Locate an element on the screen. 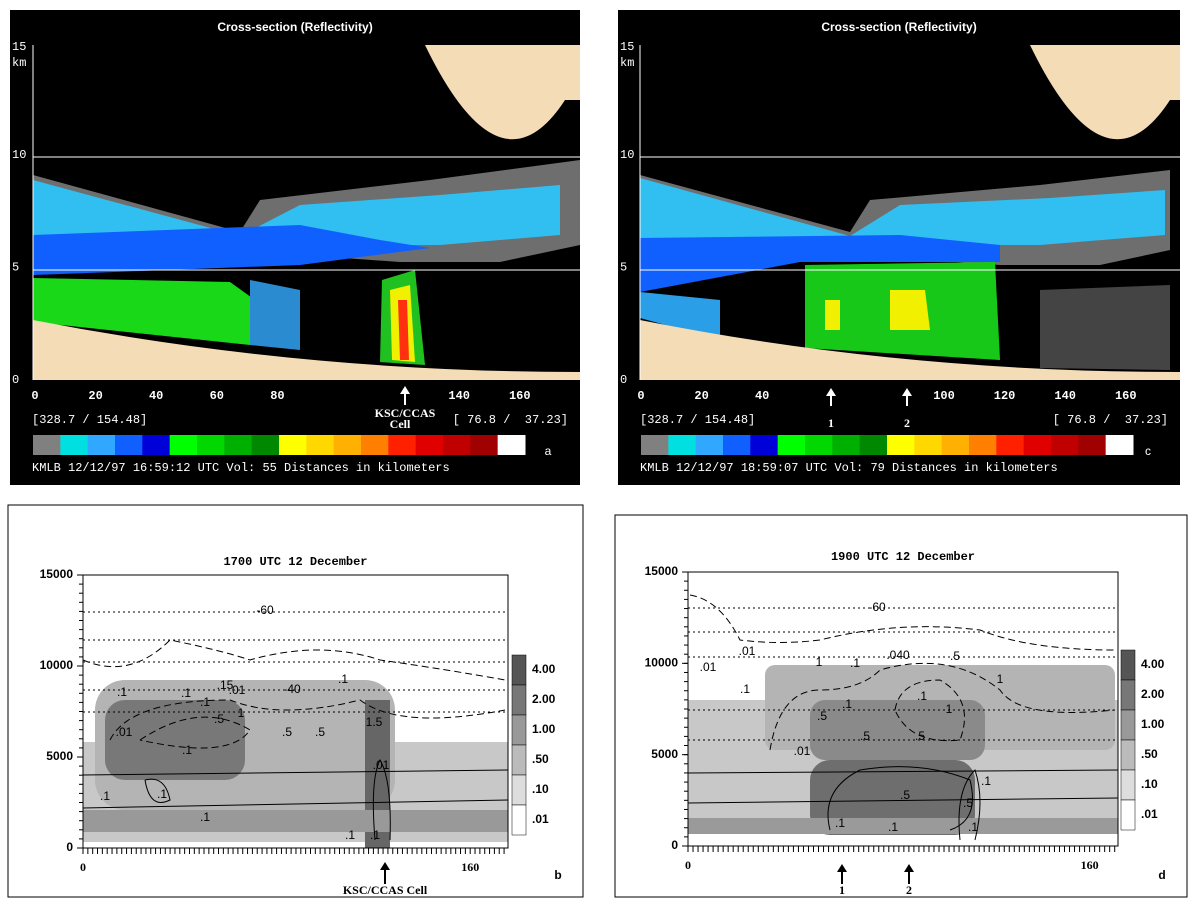 The width and height of the screenshot is (1188, 898). colorbar-label: 4.00 is located at coordinates (1153, 664).